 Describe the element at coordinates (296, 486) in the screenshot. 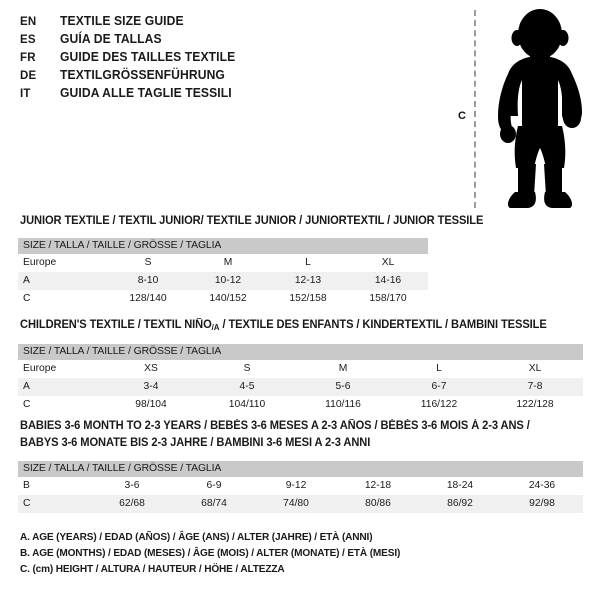

I see `babies-b-col3: 9-12` at that location.